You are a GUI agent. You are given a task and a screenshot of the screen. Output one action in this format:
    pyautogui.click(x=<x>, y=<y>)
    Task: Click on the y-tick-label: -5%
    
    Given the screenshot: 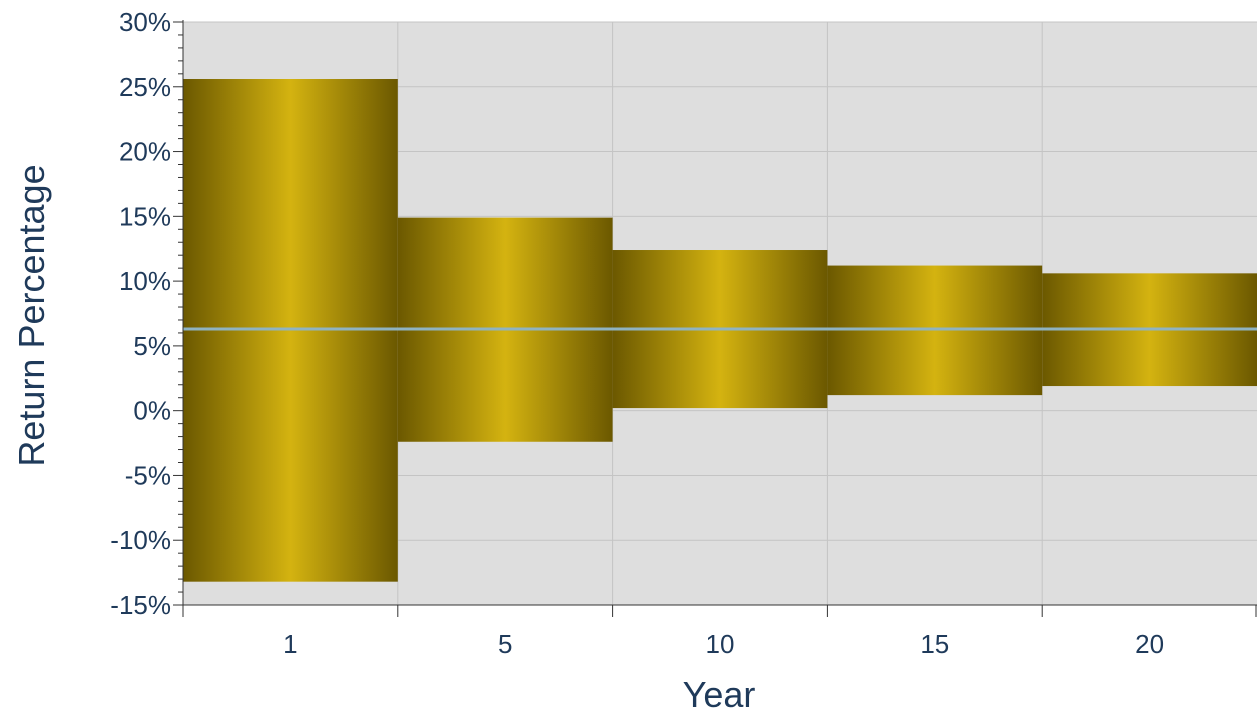 What is the action you would take?
    pyautogui.click(x=148, y=475)
    